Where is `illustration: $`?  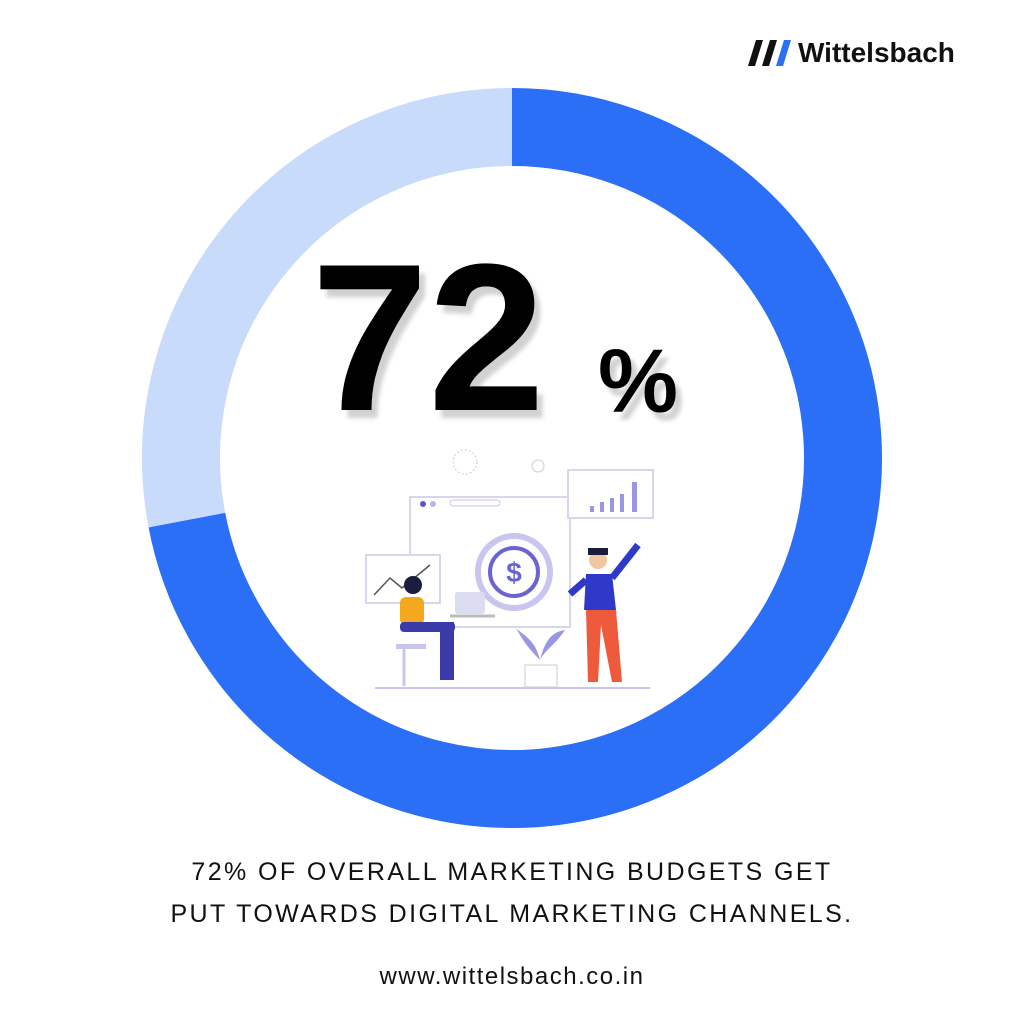
illustration: $ is located at coordinates (509, 569).